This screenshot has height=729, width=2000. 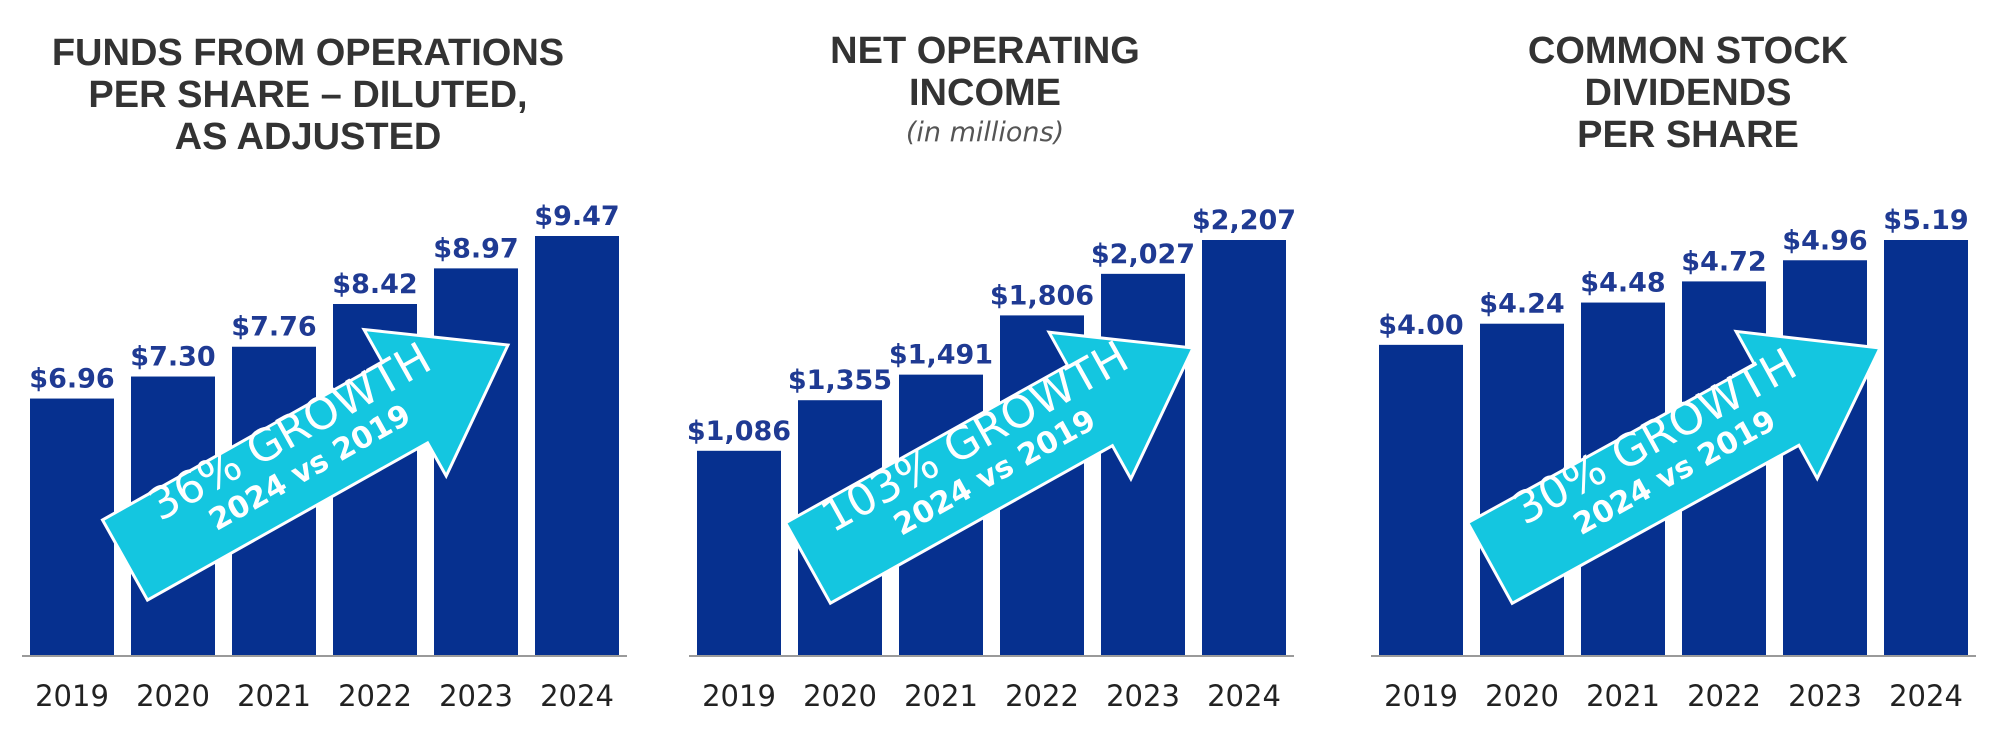 I want to click on chart-title-line: INCOME, so click(x=985, y=93).